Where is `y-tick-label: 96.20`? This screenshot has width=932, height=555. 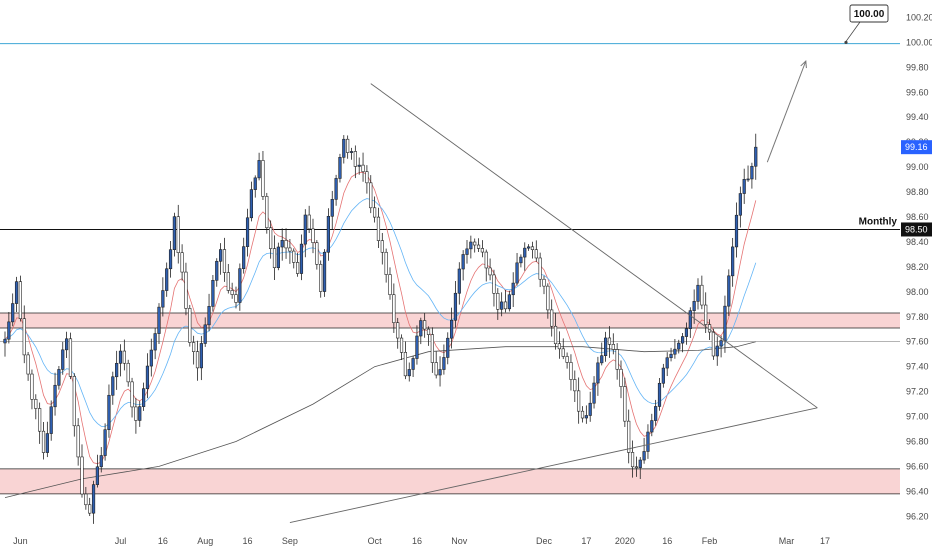
y-tick-label: 96.20 is located at coordinates (917, 516).